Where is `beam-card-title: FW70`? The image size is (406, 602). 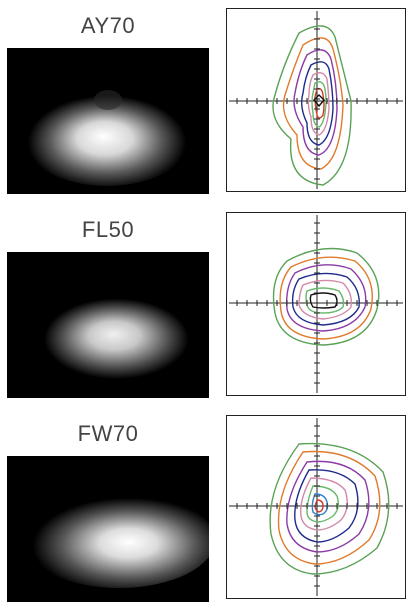 beam-card-title: FW70 is located at coordinates (108, 433).